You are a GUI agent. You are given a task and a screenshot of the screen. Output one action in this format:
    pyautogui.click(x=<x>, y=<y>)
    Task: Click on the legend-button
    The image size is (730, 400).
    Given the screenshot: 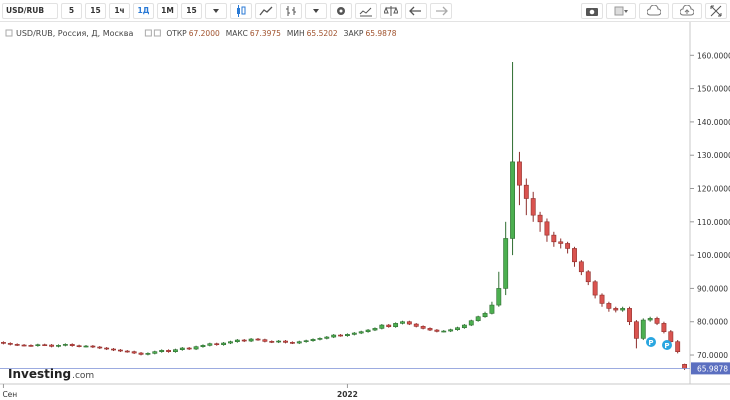 What is the action you would take?
    pyautogui.click(x=157, y=33)
    